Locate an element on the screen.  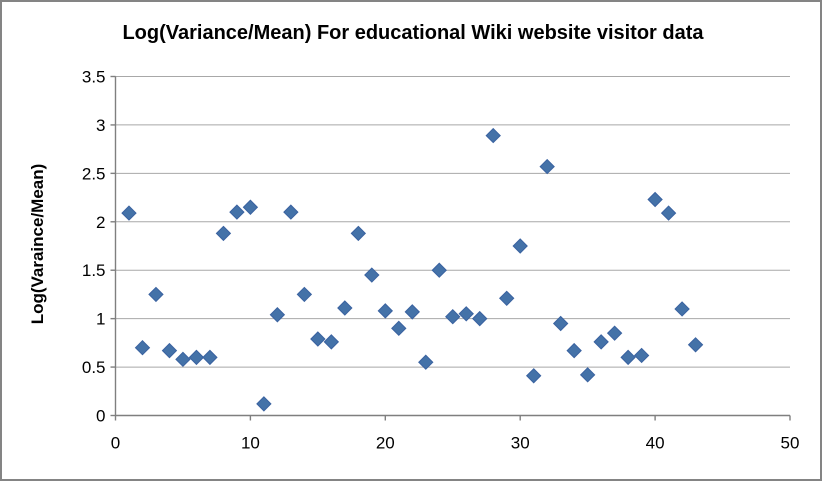
x-tick-label: 40 is located at coordinates (655, 443).